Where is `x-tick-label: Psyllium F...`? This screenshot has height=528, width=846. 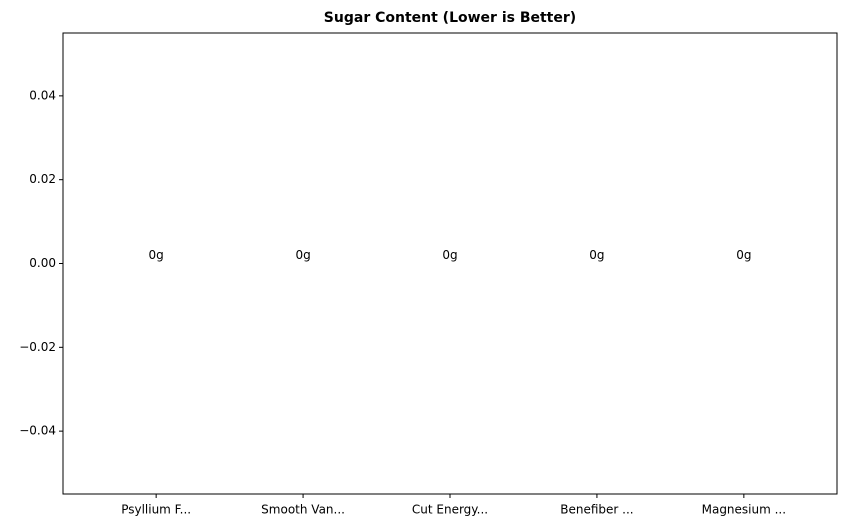 x-tick-label: Psyllium F... is located at coordinates (156, 510).